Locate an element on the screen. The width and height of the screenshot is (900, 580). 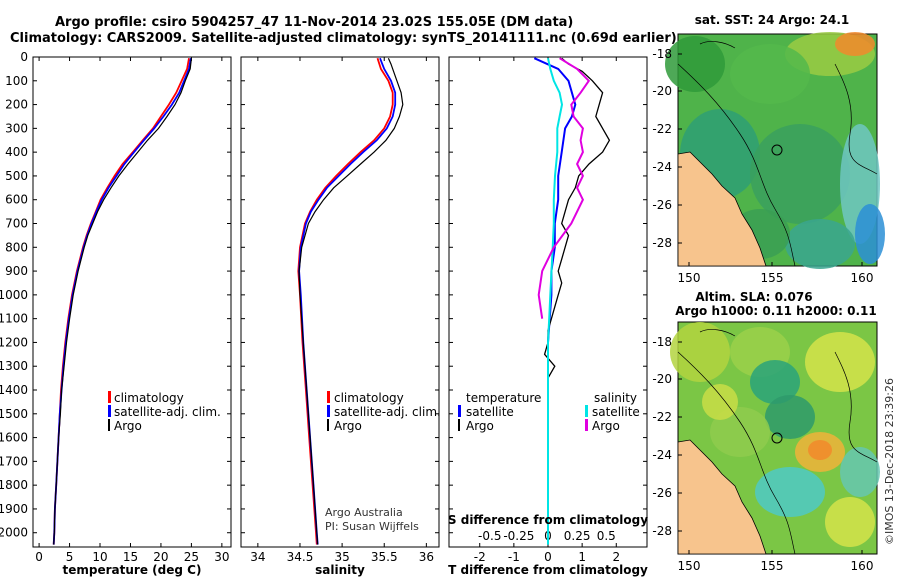
sla-map-frame is located at coordinates (777, 438).